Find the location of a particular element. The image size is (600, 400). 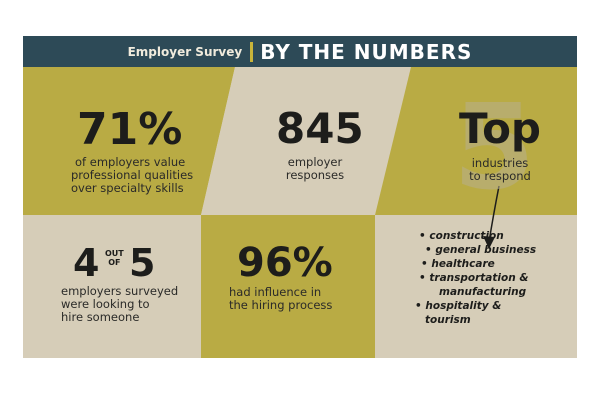

header-subtitle: Employer Survey is located at coordinates (185, 51).